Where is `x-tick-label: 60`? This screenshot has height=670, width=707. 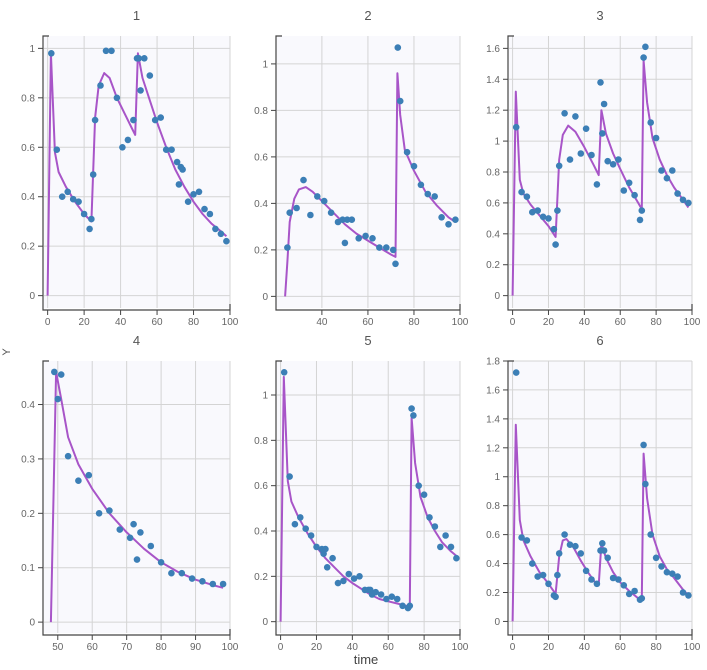 x-tick-label: 60 is located at coordinates (368, 322).